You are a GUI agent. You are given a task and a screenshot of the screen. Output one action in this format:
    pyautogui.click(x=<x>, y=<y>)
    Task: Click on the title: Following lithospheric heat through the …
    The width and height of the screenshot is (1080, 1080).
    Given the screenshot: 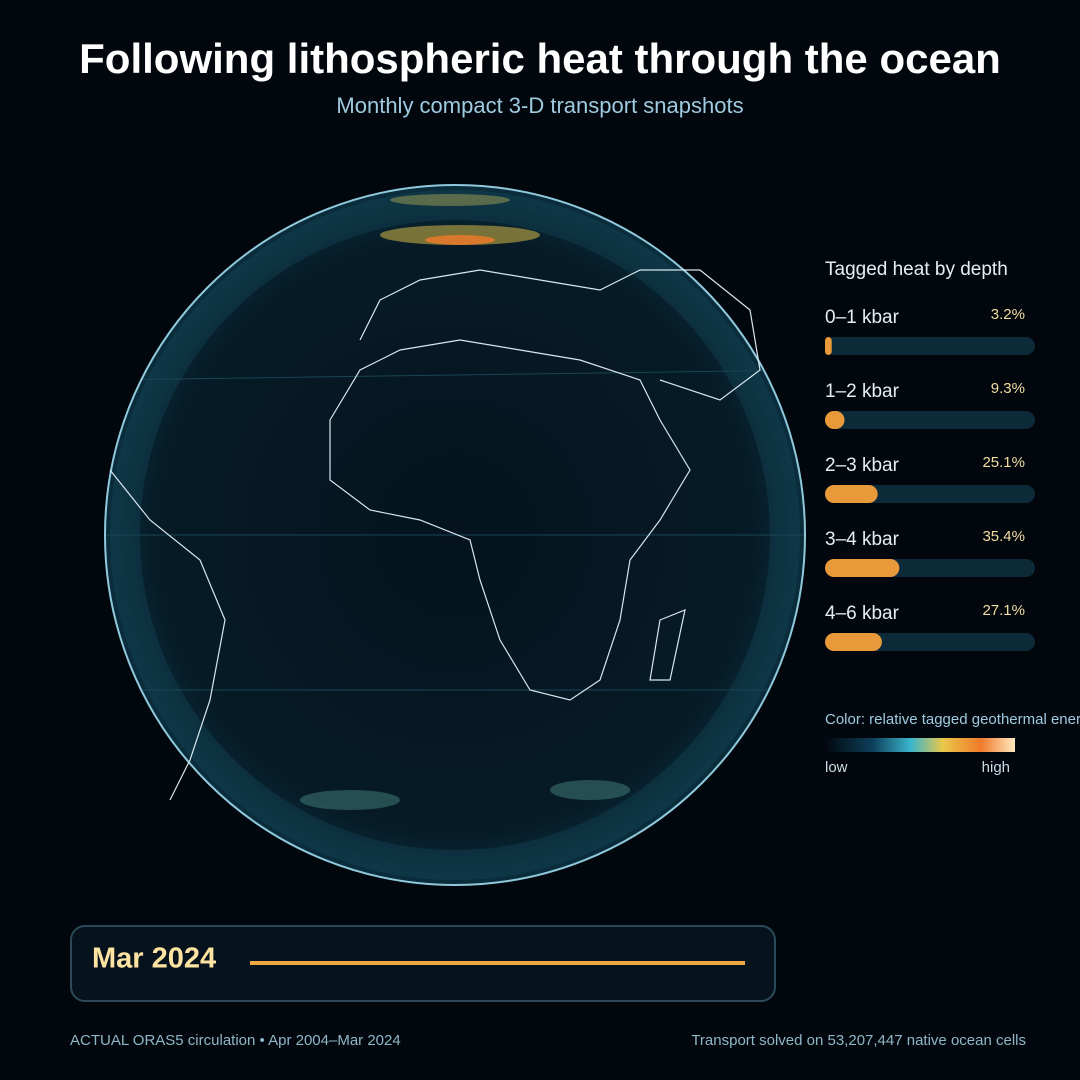 What is the action you would take?
    pyautogui.click(x=540, y=58)
    